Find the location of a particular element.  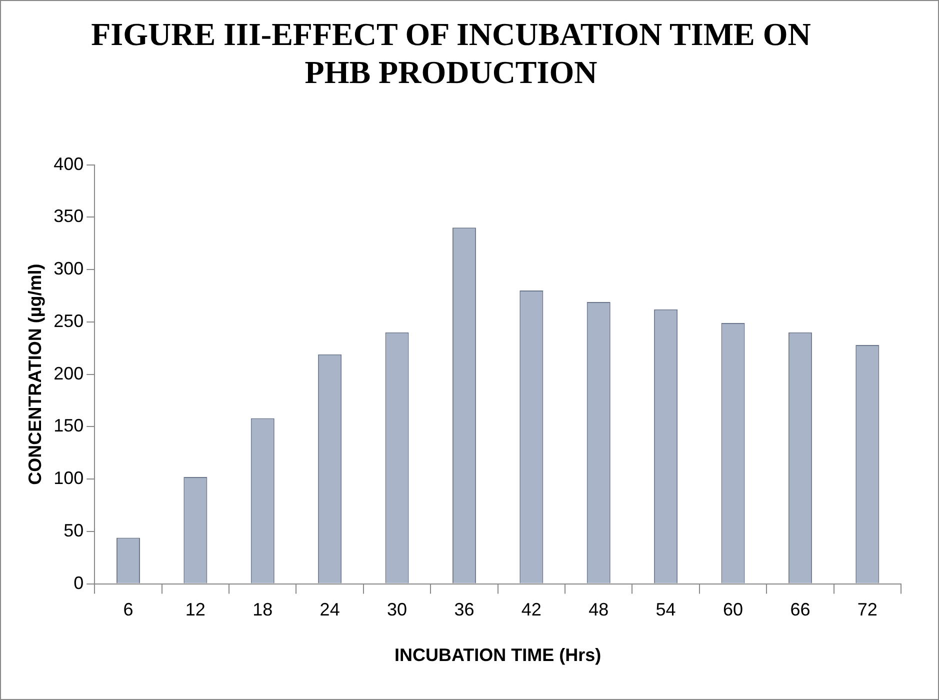

x-axis-title: INCUBATION TIME (Hrs) is located at coordinates (498, 655).